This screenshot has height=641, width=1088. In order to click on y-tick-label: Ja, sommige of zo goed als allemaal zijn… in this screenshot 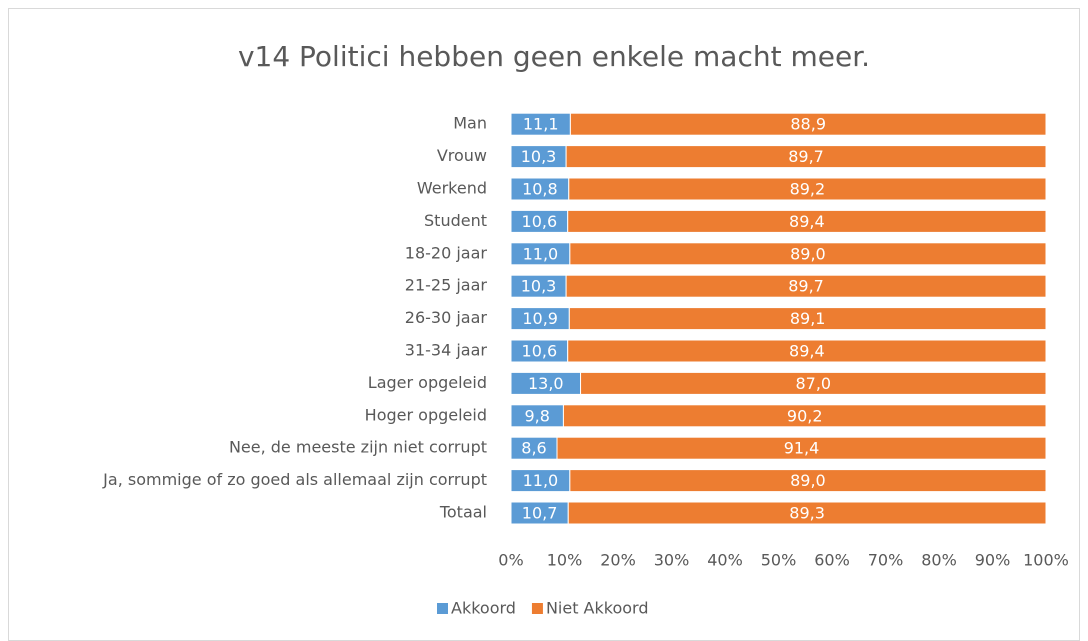, I will do `click(294, 479)`.